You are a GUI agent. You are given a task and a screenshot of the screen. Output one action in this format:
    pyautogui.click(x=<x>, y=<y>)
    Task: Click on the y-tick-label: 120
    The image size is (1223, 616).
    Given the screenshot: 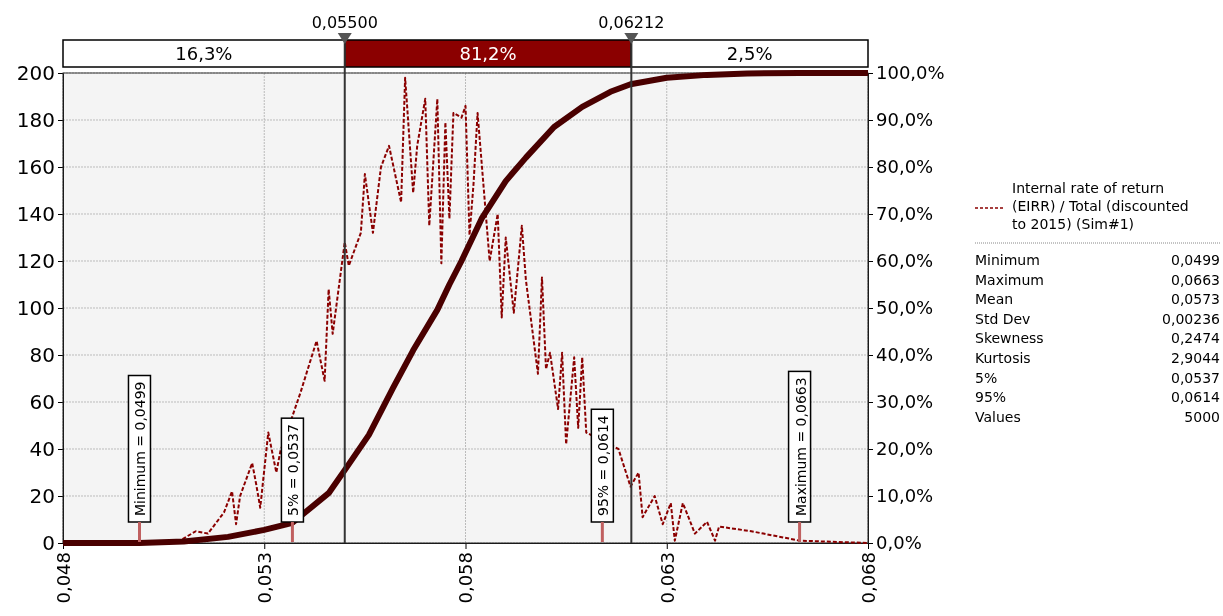 What is the action you would take?
    pyautogui.click(x=35, y=260)
    